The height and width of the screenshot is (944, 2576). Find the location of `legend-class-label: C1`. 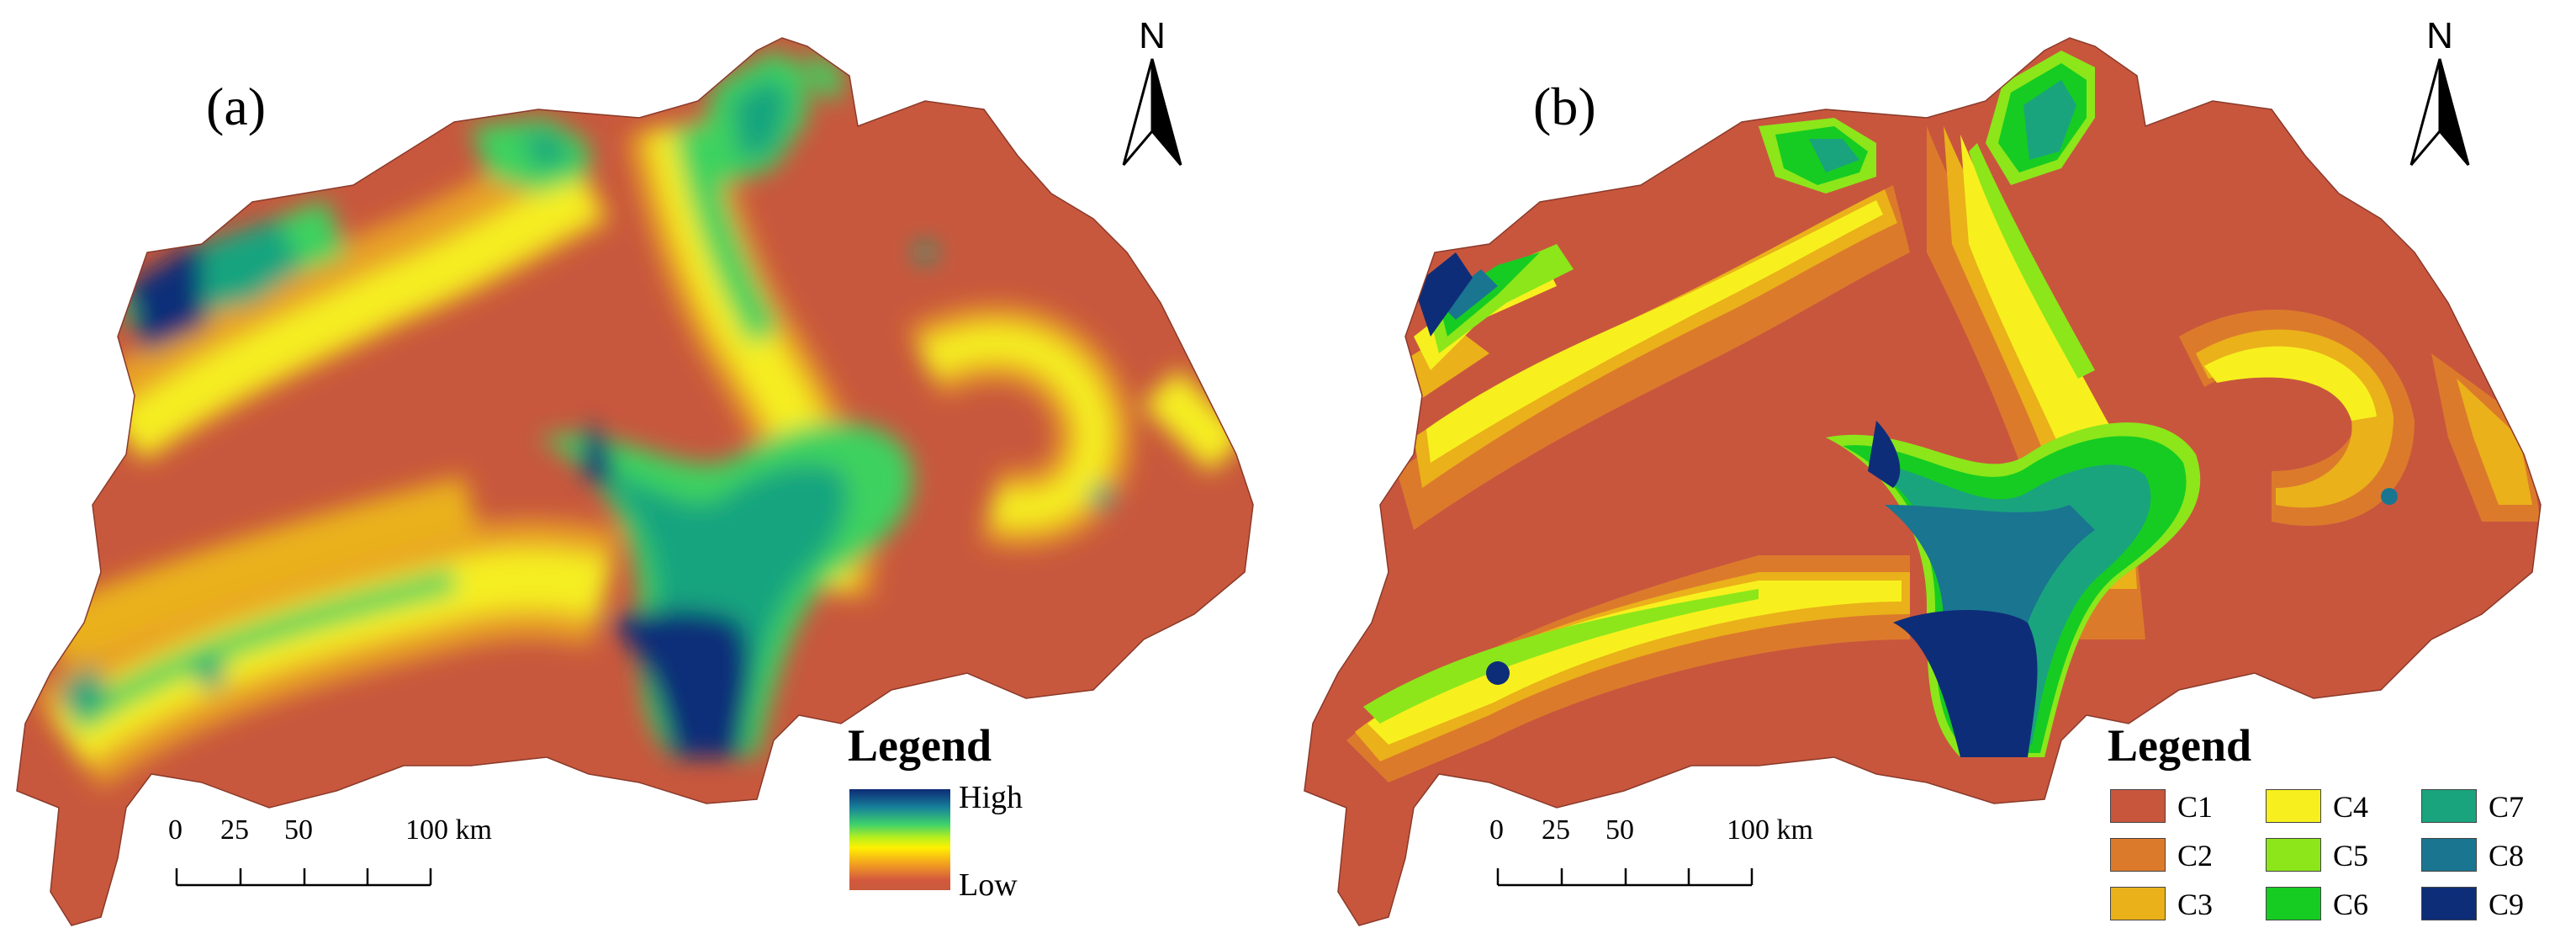

legend-class-label: C1 is located at coordinates (2195, 807).